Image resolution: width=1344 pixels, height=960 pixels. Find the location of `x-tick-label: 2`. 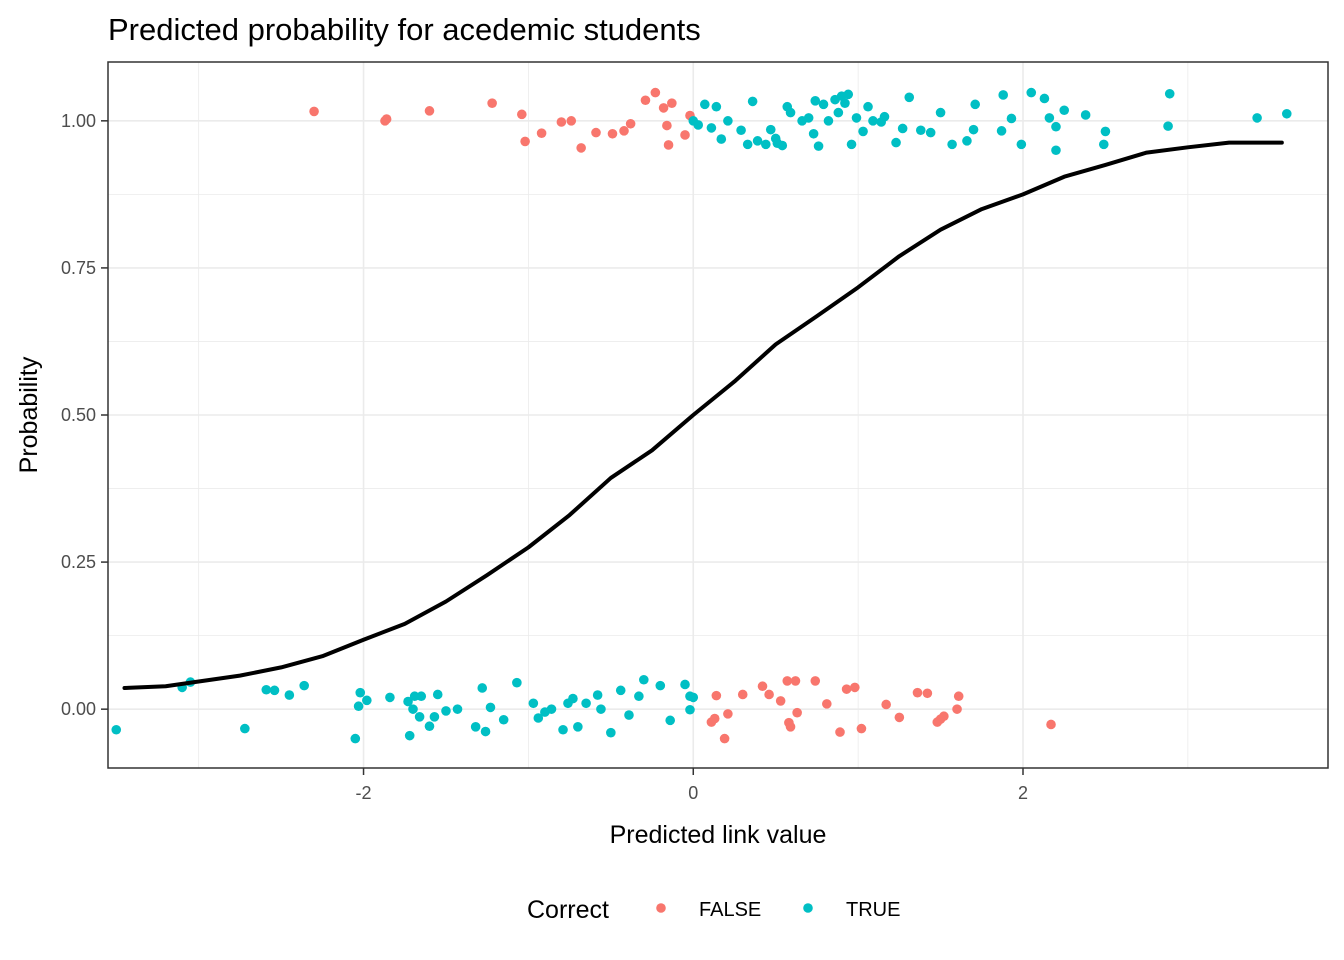

x-tick-label: 2 is located at coordinates (1023, 793).